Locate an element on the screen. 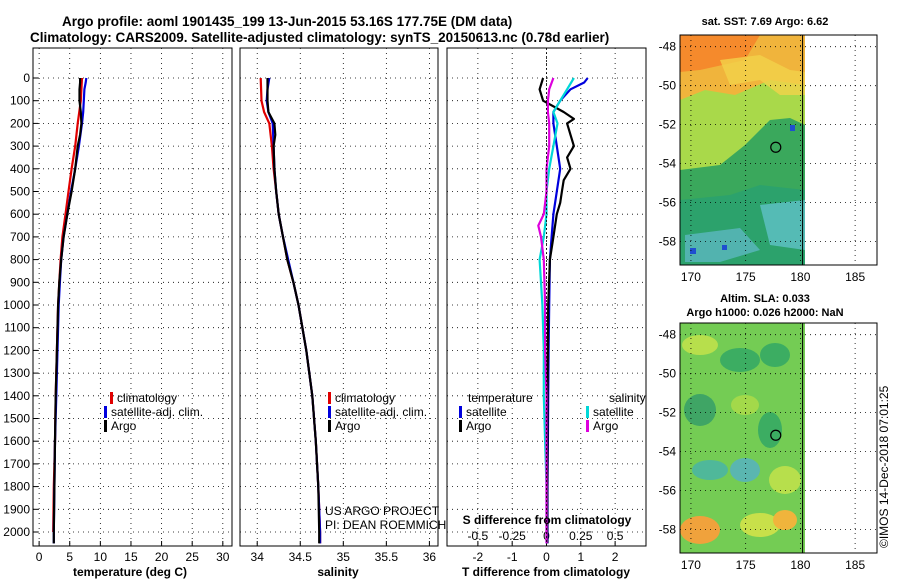 Image resolution: width=900 pixels, height=580 pixels. x-tick-label: 10 is located at coordinates (101, 557).